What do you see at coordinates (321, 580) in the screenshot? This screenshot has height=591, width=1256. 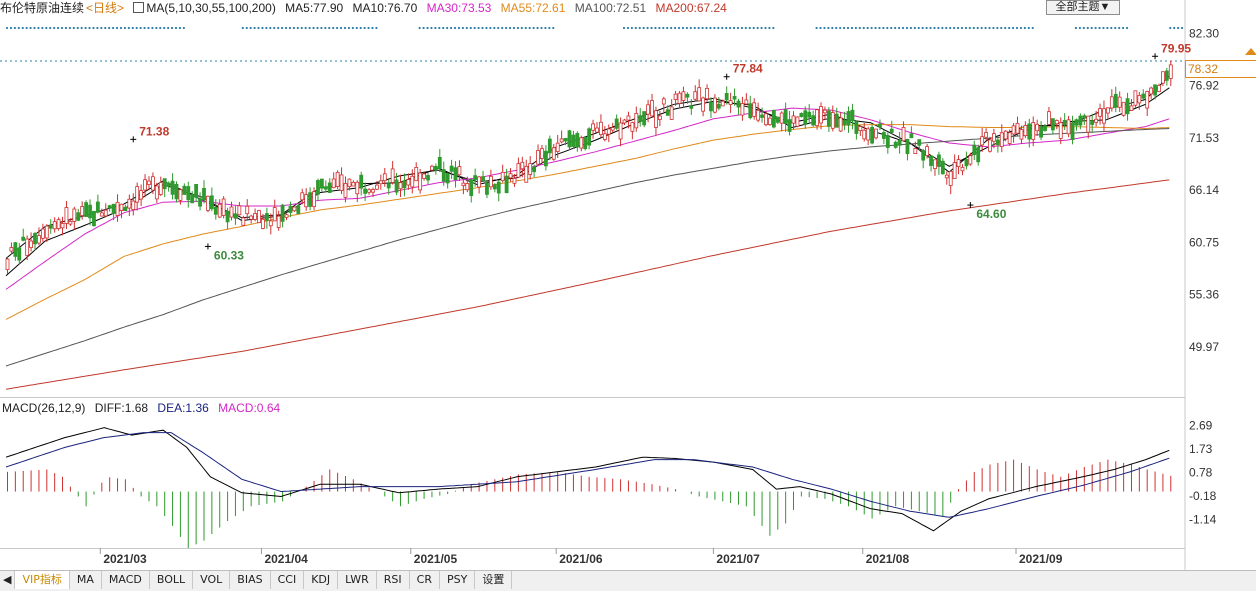 I see `tab-kdj: KDJ` at bounding box center [321, 580].